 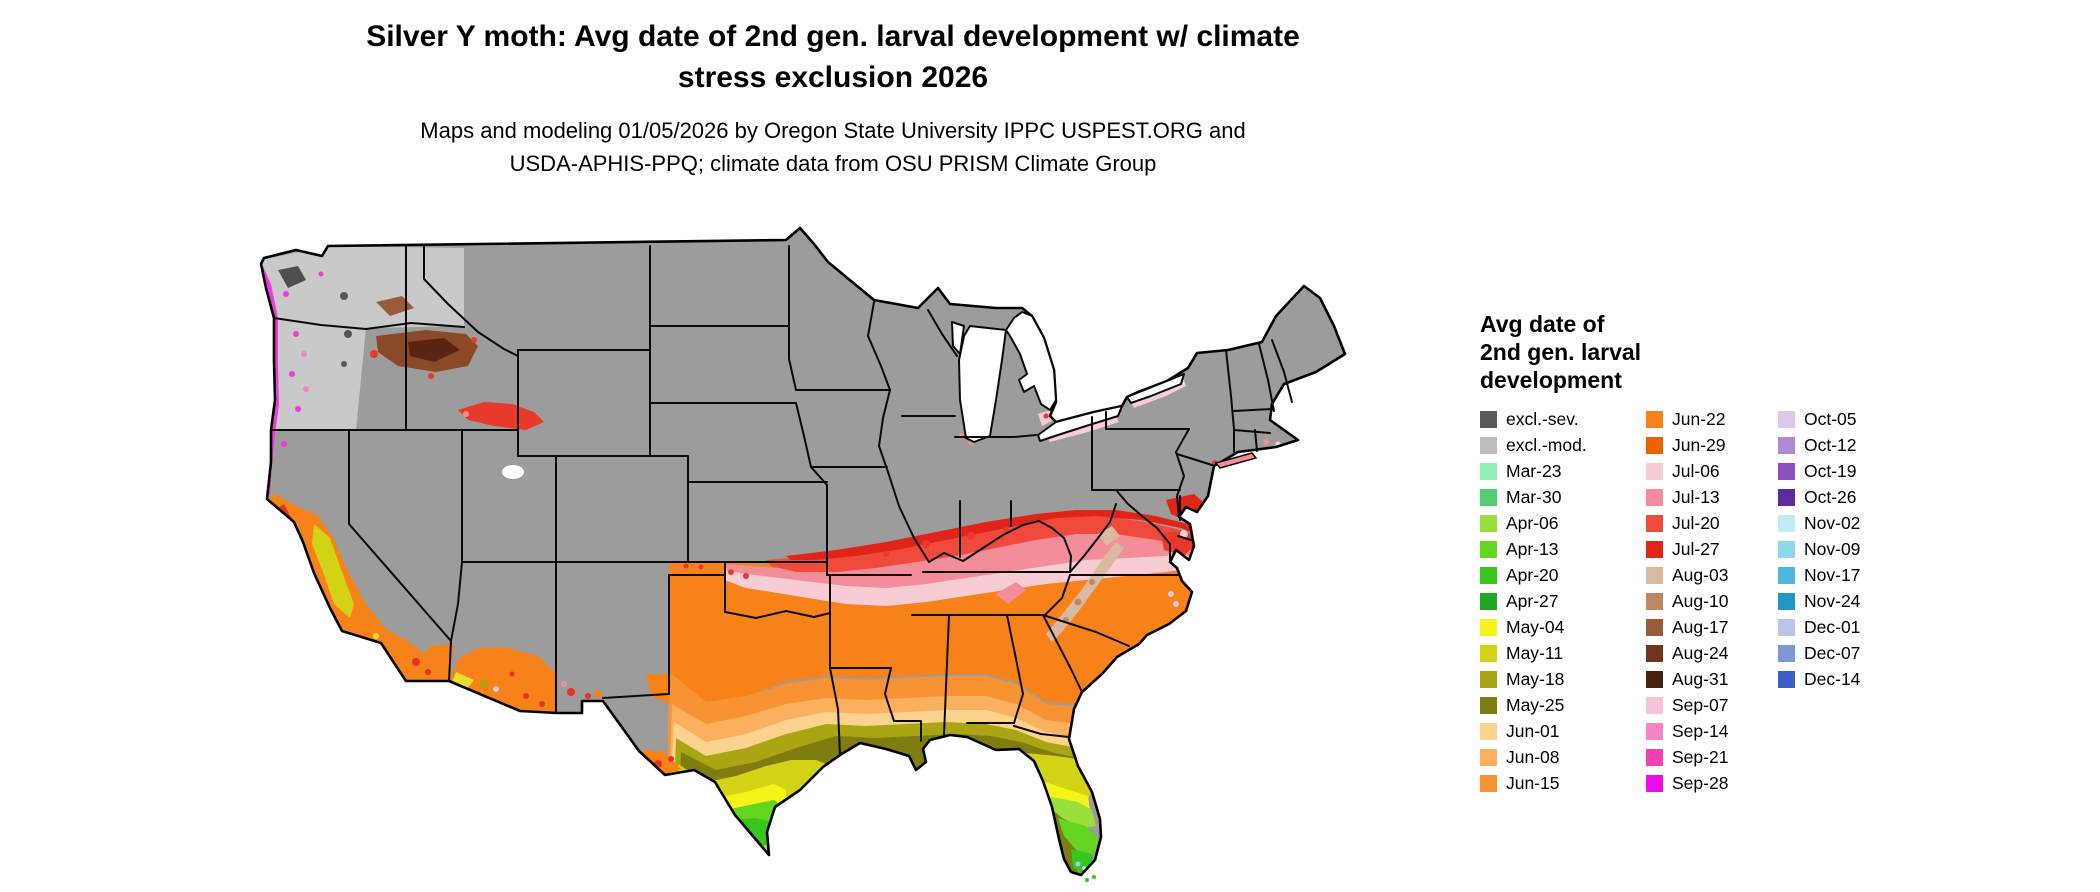 I want to click on legend-row: May-25, so click(x=1563, y=705).